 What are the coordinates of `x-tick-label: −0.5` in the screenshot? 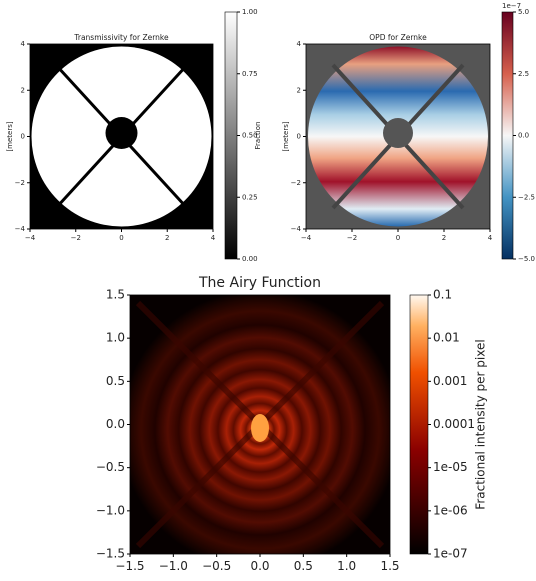 It's located at (216, 566).